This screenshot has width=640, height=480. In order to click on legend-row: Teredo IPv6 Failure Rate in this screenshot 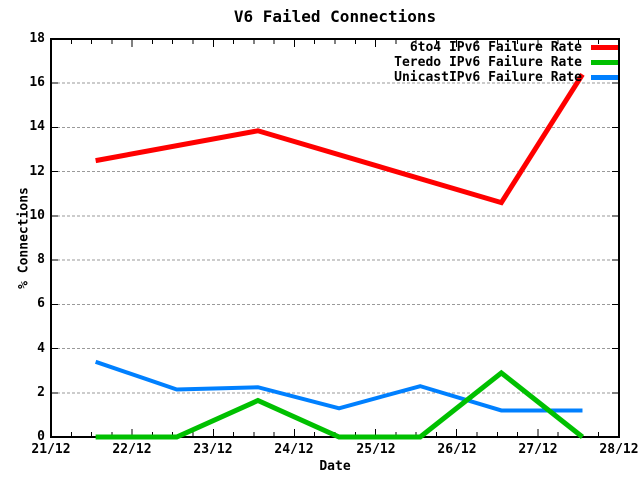, I will do `click(506, 62)`.